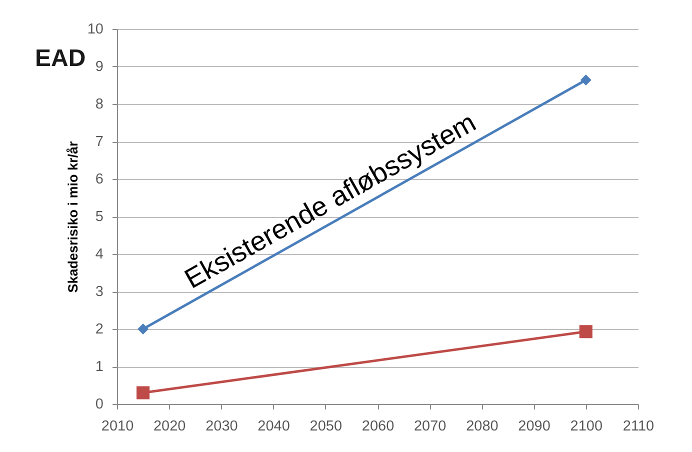 The width and height of the screenshot is (692, 452). What do you see at coordinates (95, 30) in the screenshot?
I see `y-tick-label: 10` at bounding box center [95, 30].